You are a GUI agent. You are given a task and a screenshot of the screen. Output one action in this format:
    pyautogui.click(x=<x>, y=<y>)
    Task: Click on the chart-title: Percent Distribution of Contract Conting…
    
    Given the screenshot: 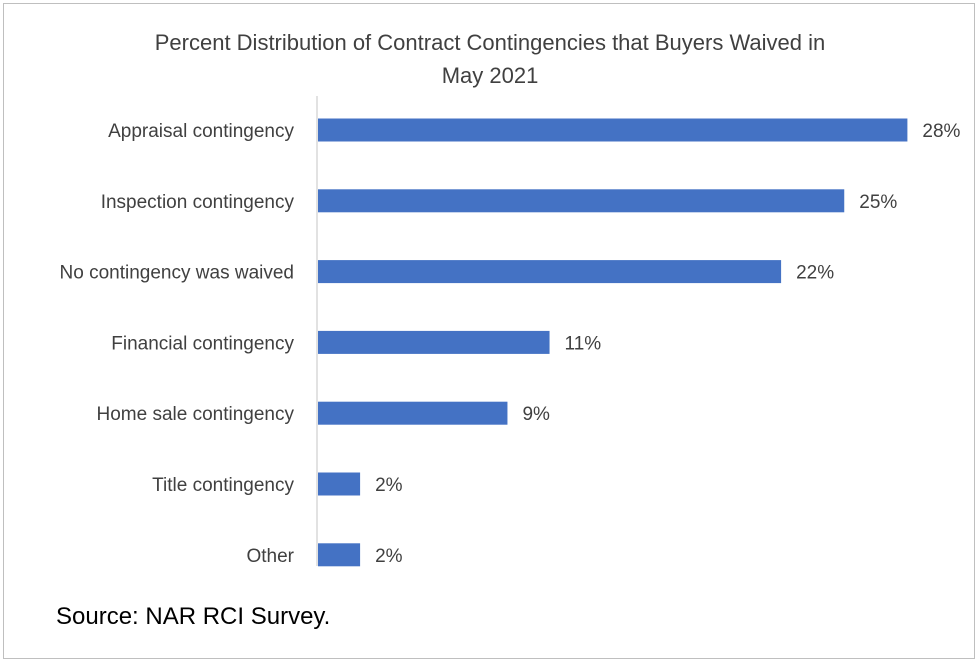 What is the action you would take?
    pyautogui.click(x=490, y=59)
    